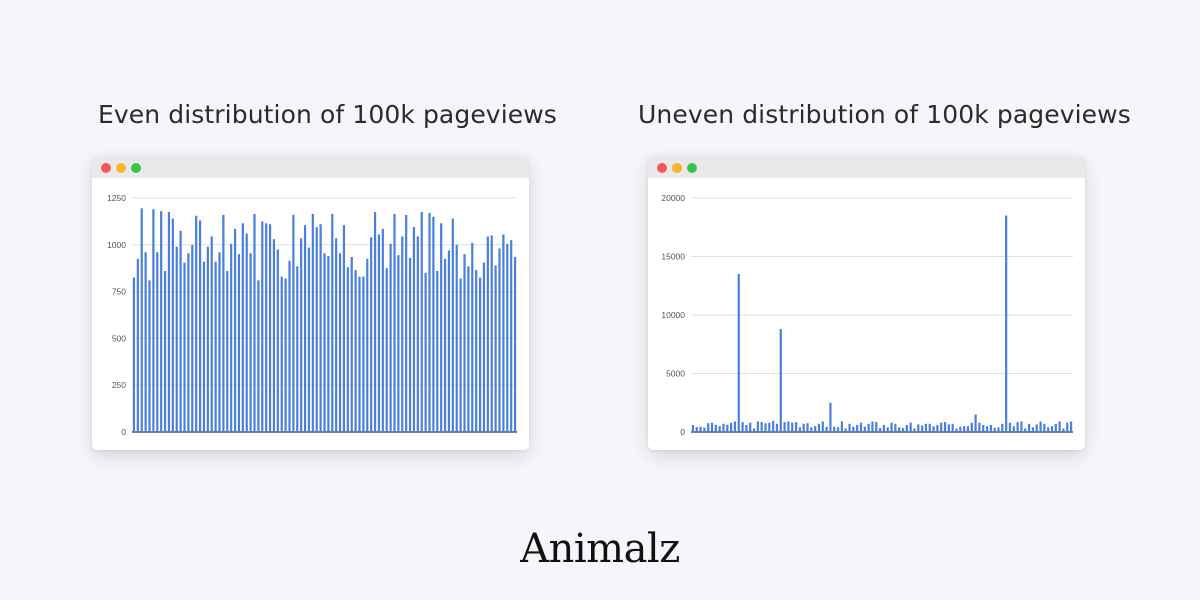 This screenshot has width=1200, height=600. What do you see at coordinates (119, 385) in the screenshot?
I see `y-tick-label: 250` at bounding box center [119, 385].